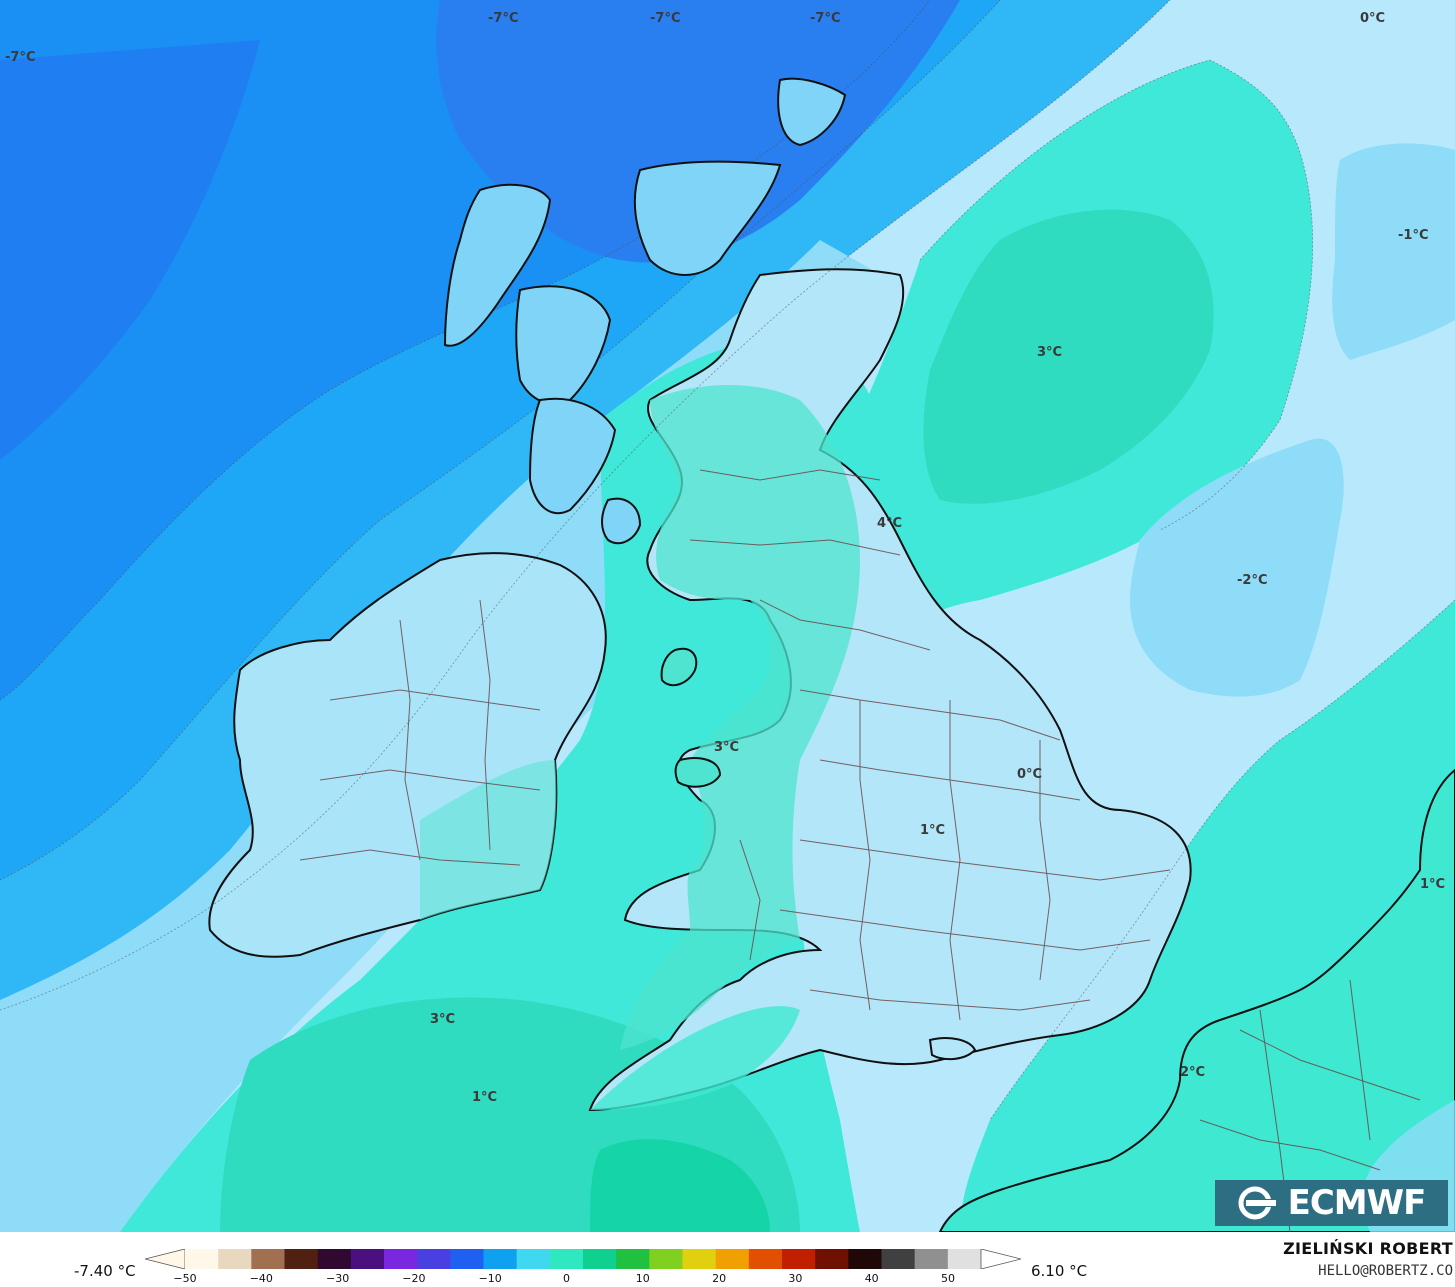 This screenshot has width=1455, height=1287. What do you see at coordinates (933, 830) in the screenshot?
I see `isotherm-label-12: 1°C` at bounding box center [933, 830].